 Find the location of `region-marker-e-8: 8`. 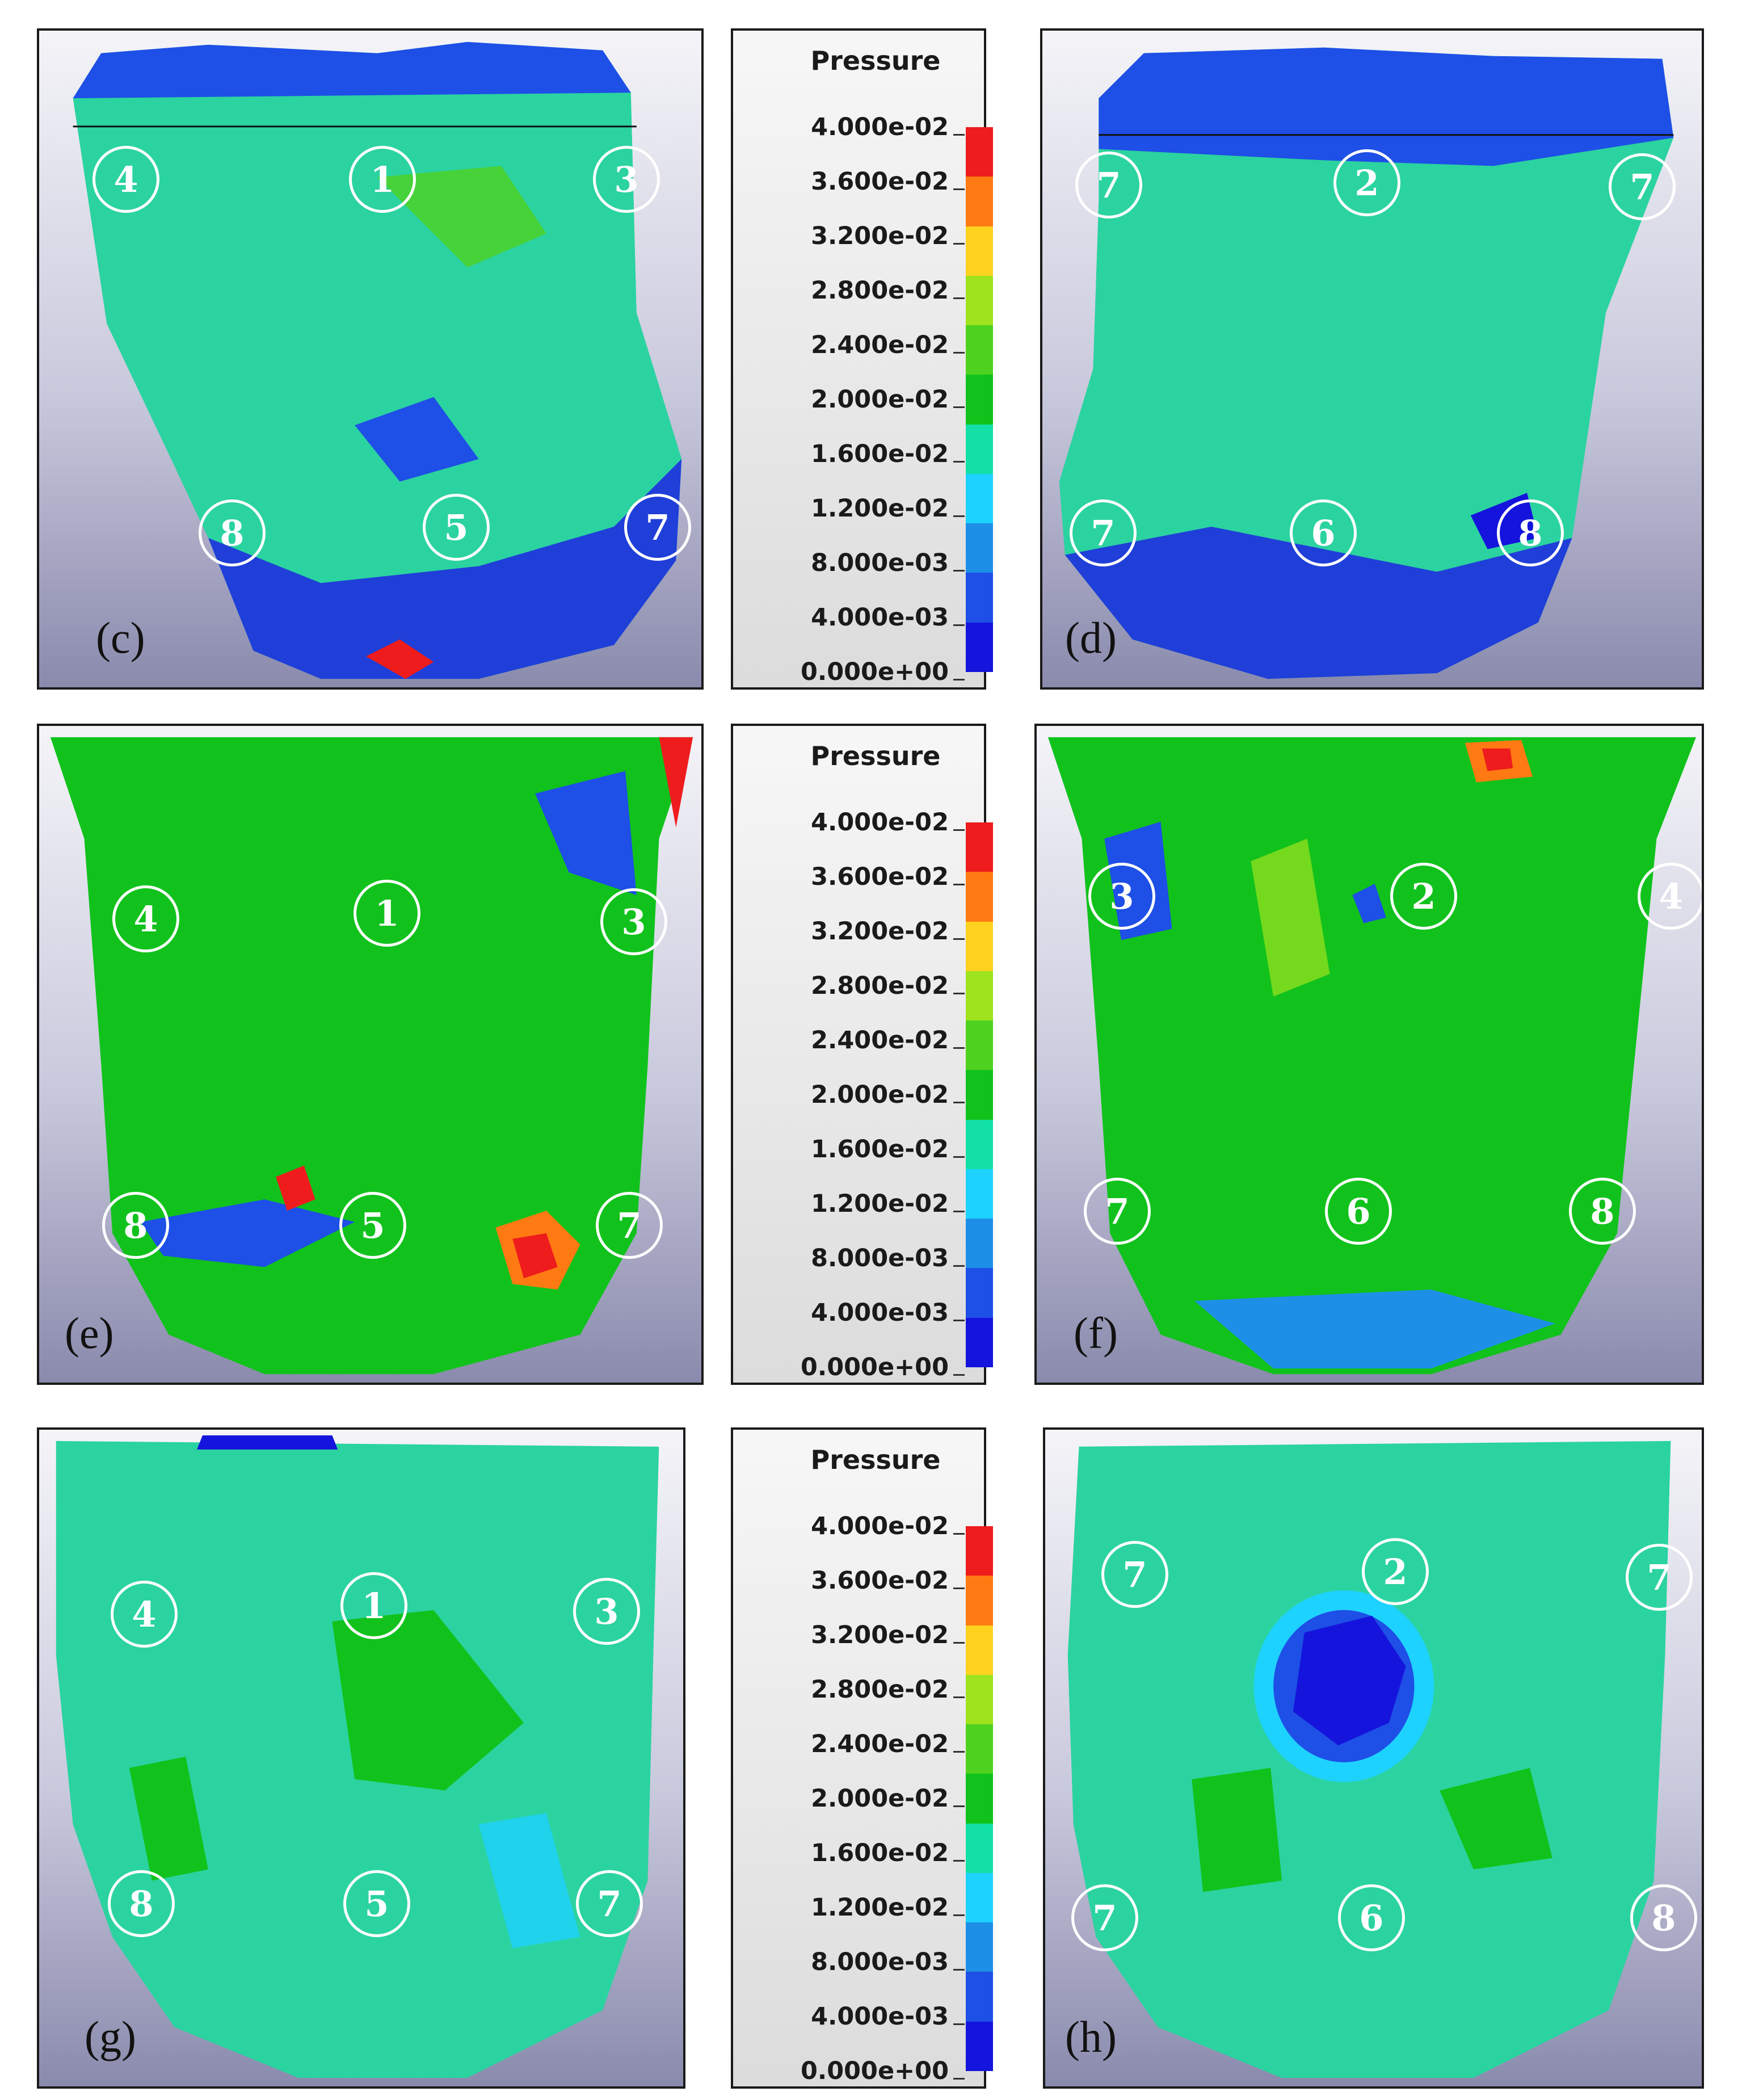

region-marker-e-8: 8 is located at coordinates (135, 1225).